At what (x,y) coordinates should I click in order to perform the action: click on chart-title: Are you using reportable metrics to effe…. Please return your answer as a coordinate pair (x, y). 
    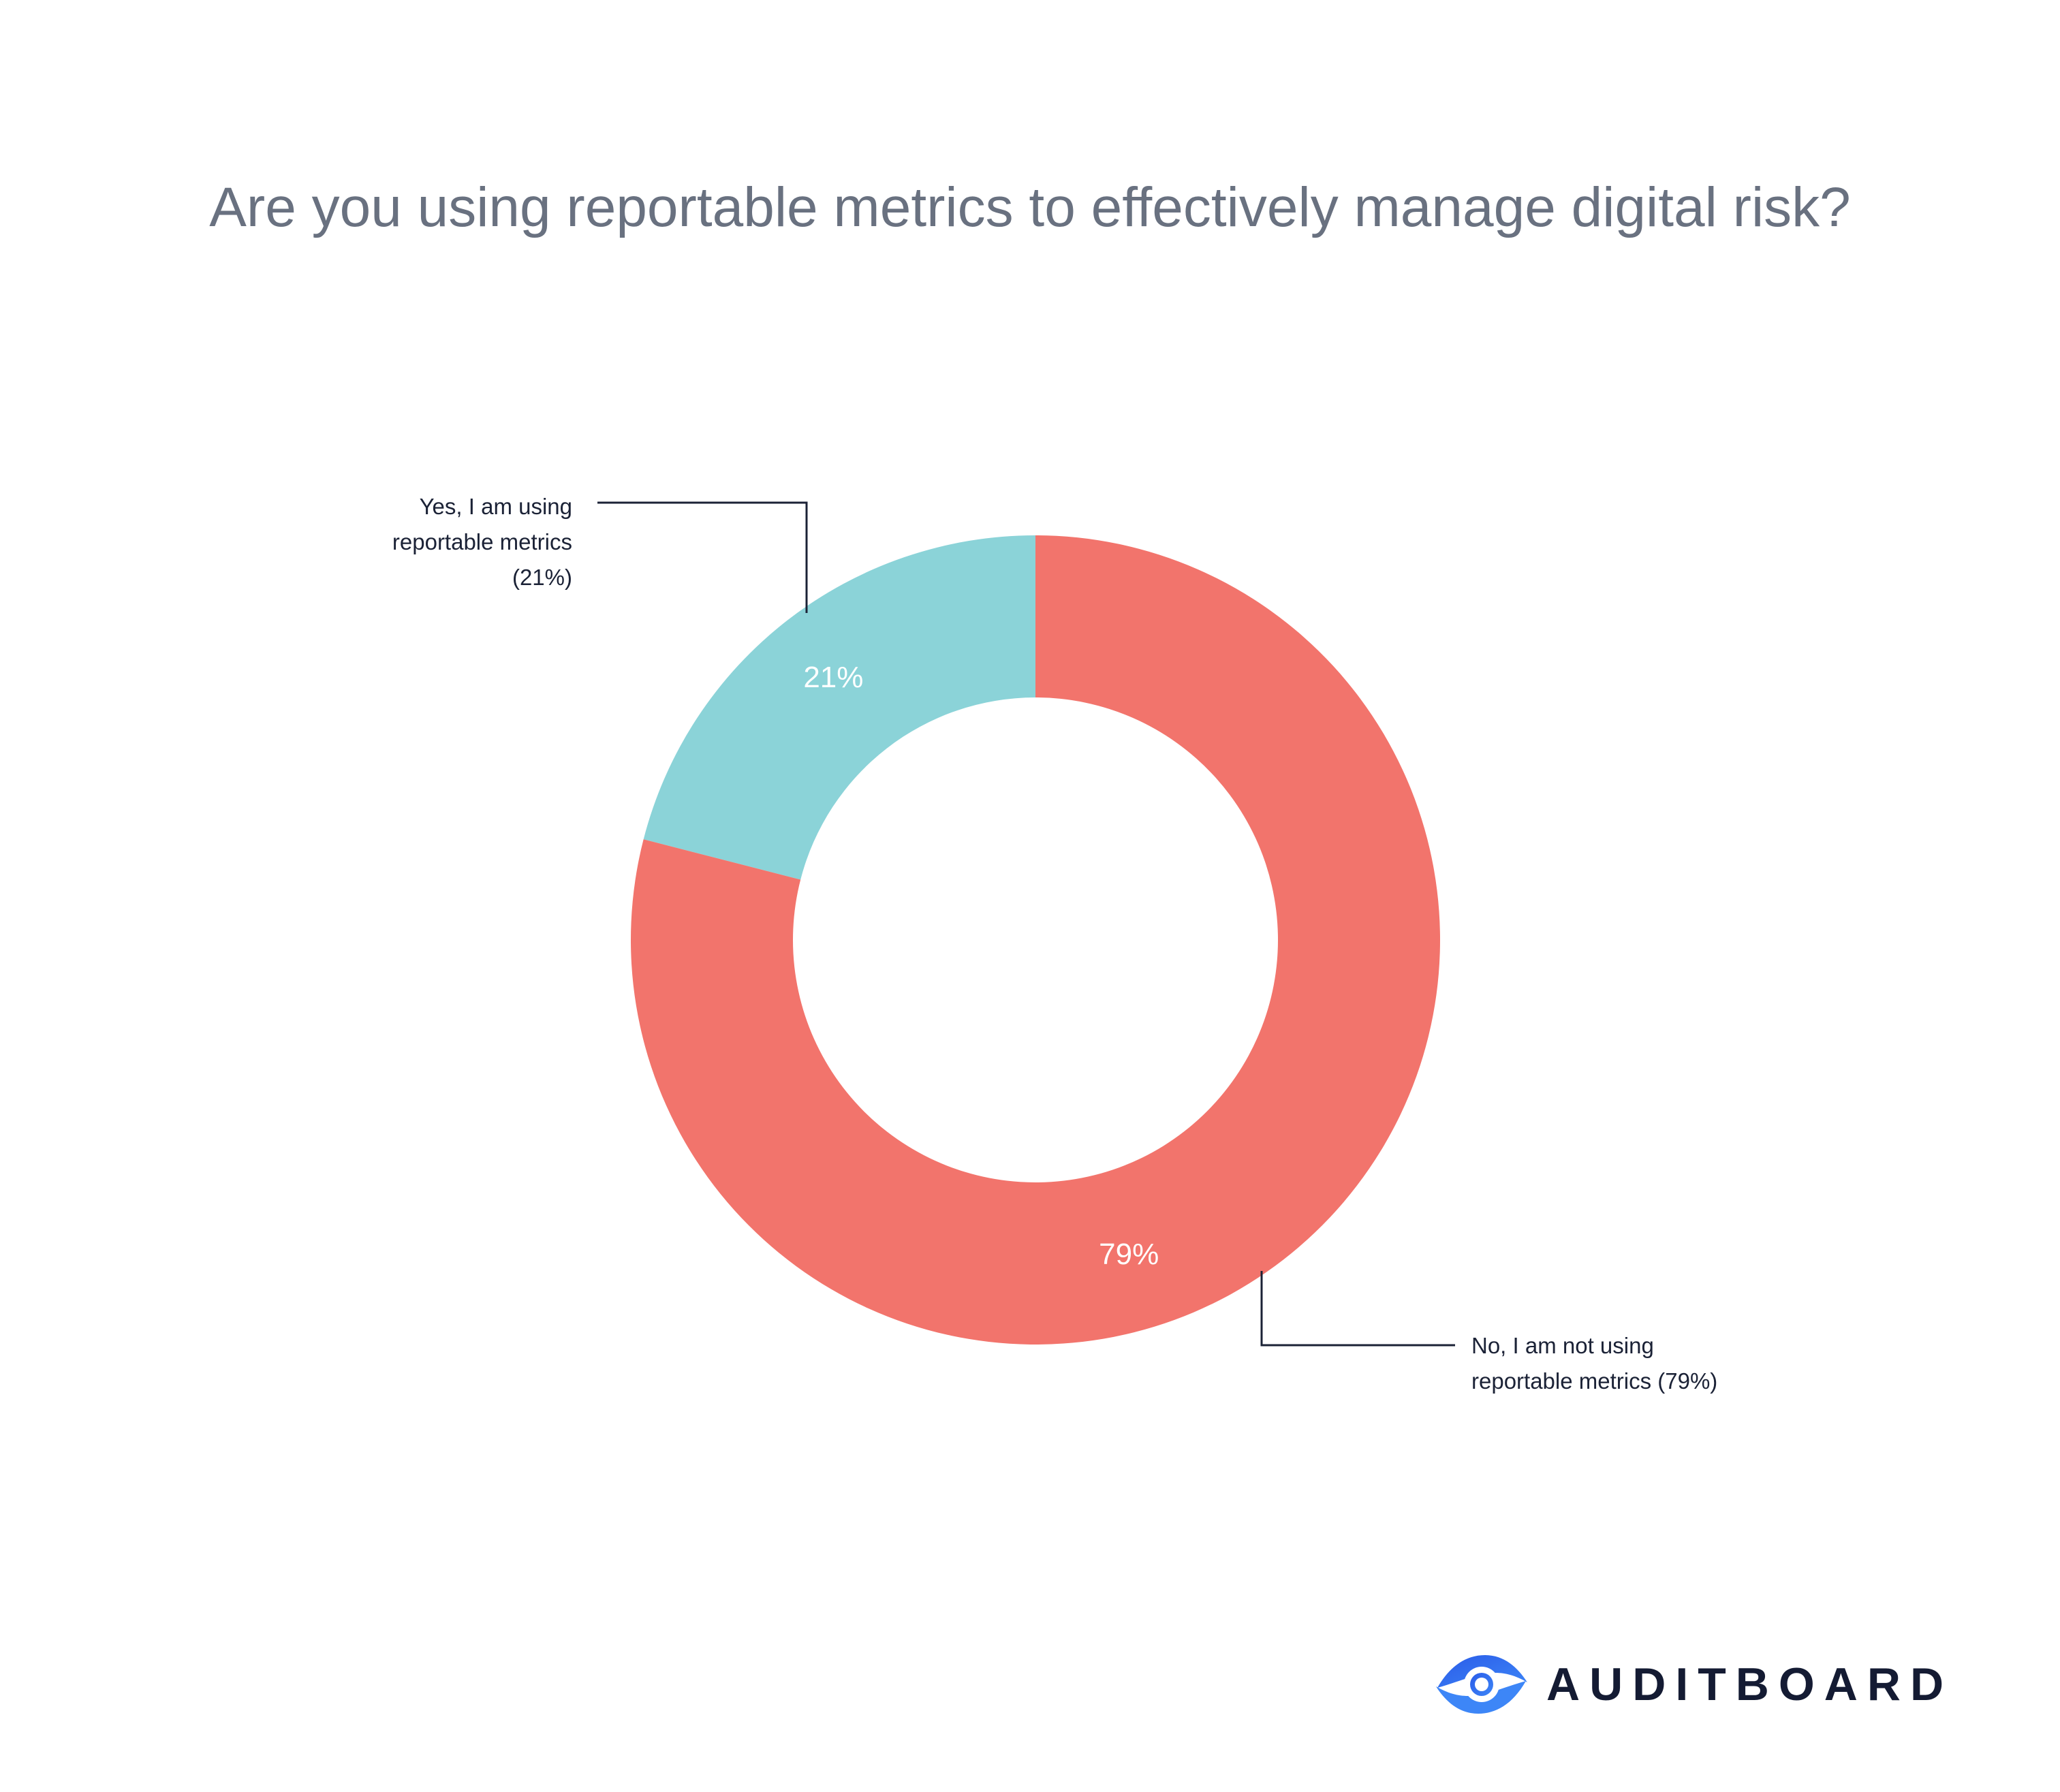
    Looking at the image, I should click on (1030, 207).